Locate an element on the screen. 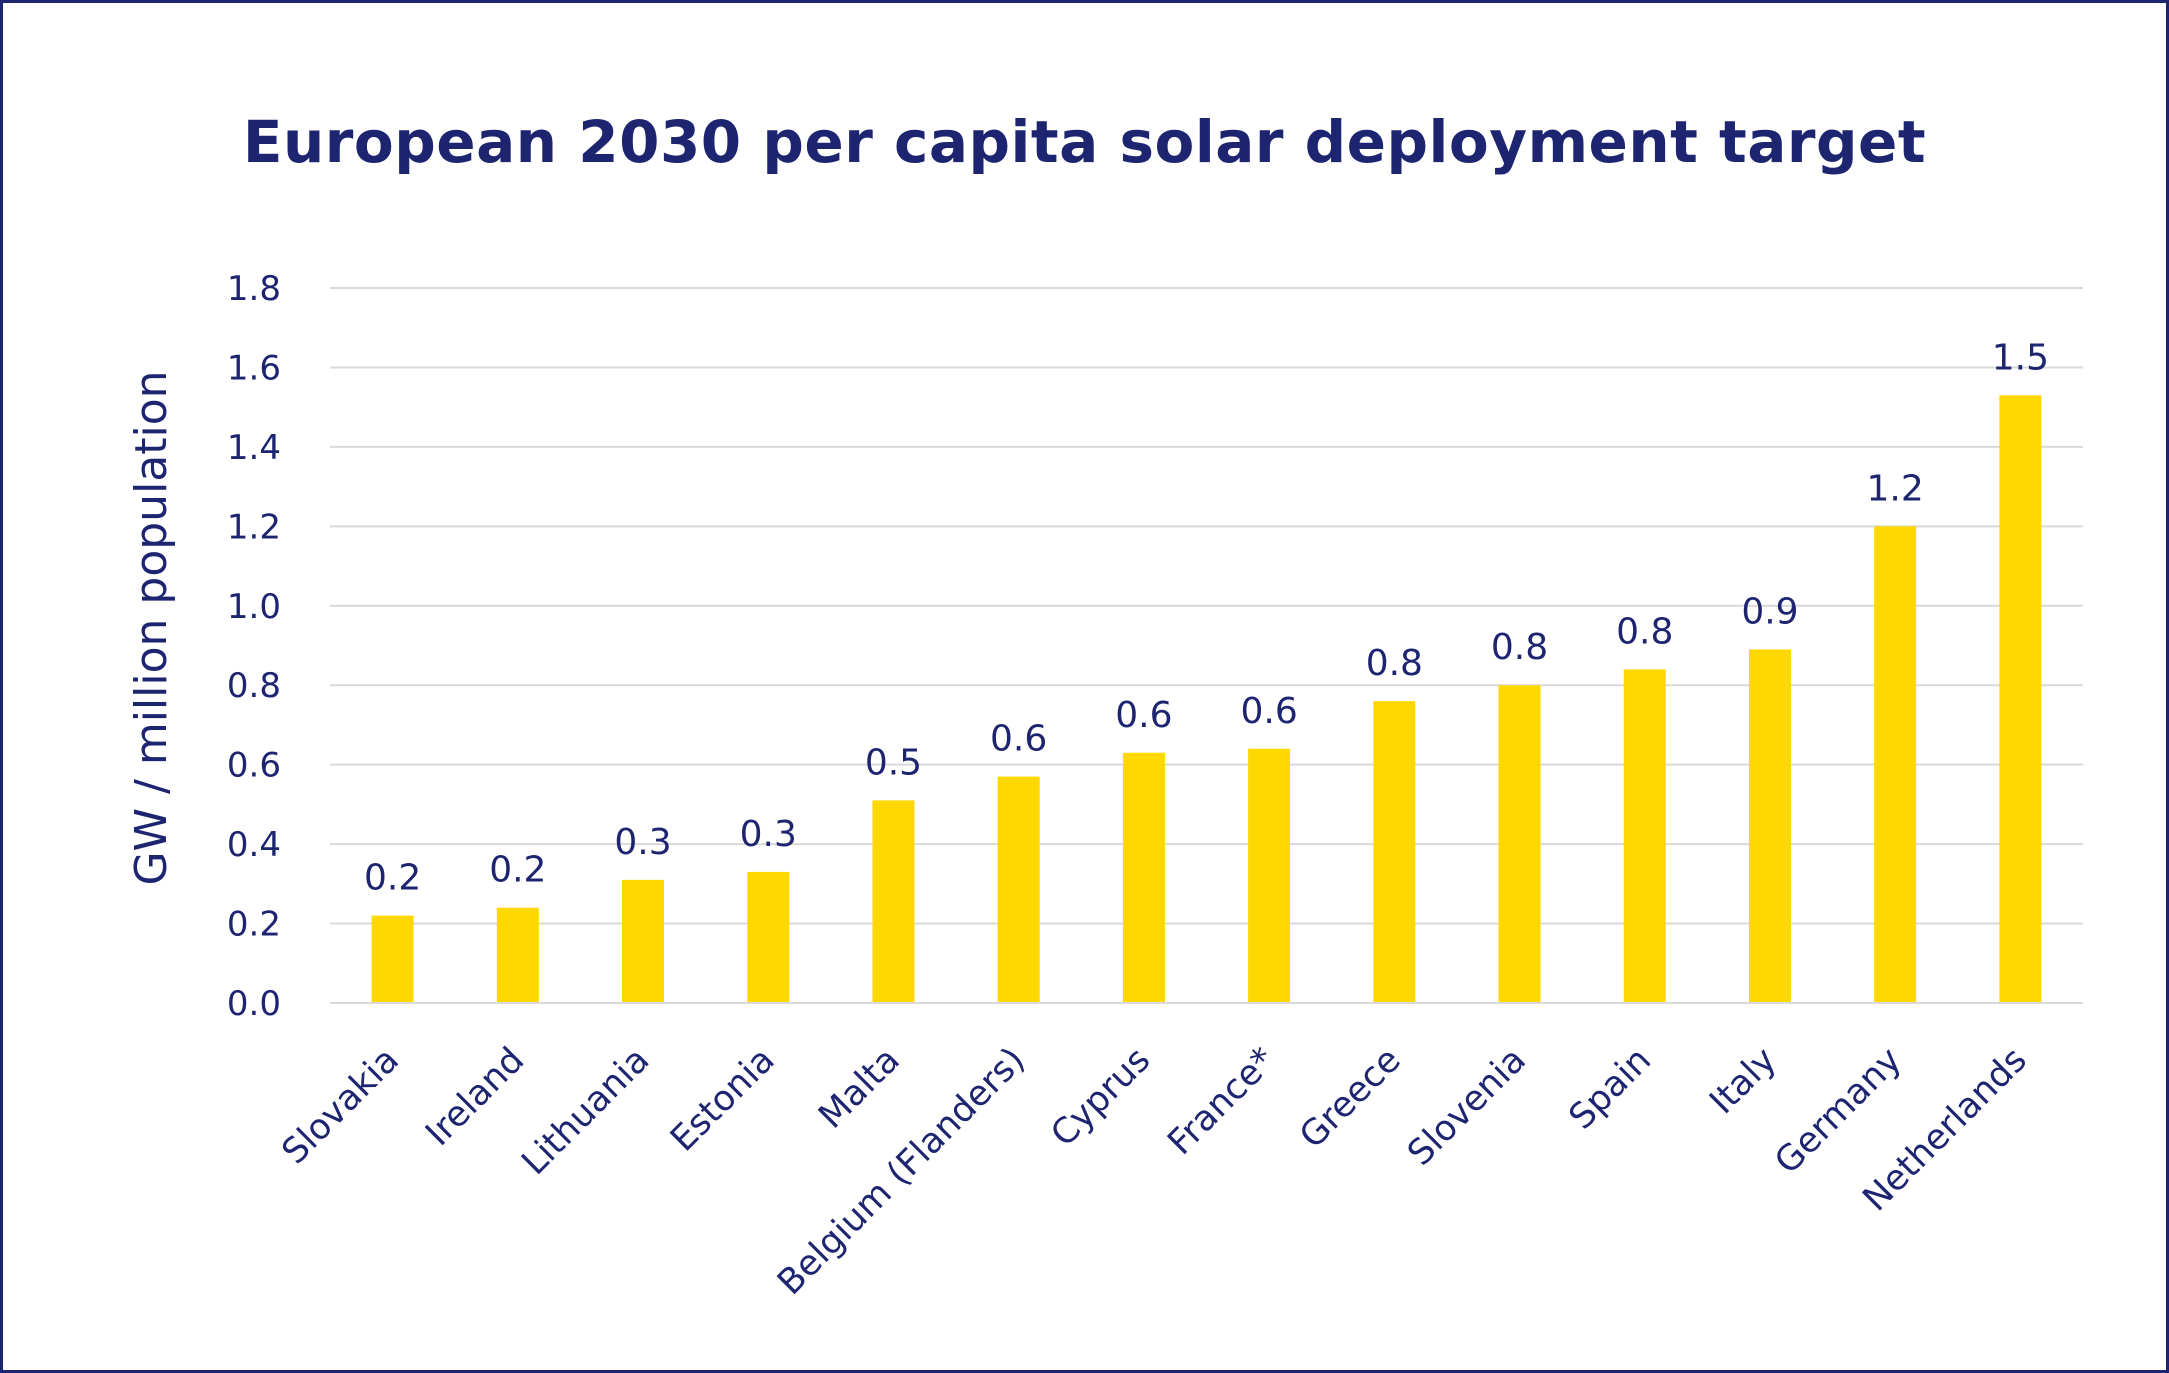  category-label: Ireland is located at coordinates (475, 1097).